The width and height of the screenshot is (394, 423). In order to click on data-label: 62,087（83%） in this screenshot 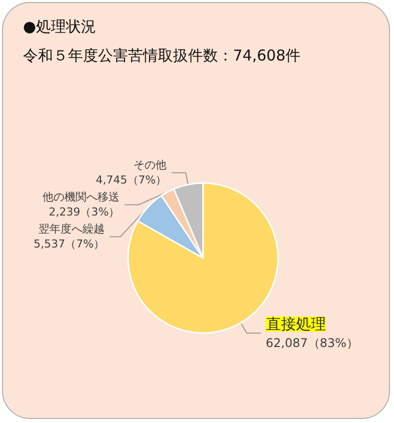, I will do `click(312, 343)`.